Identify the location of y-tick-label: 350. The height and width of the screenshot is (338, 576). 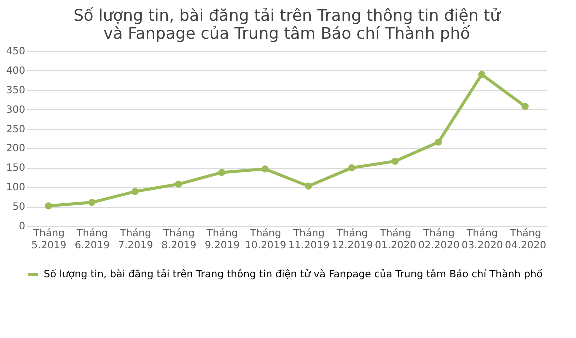
(16, 90).